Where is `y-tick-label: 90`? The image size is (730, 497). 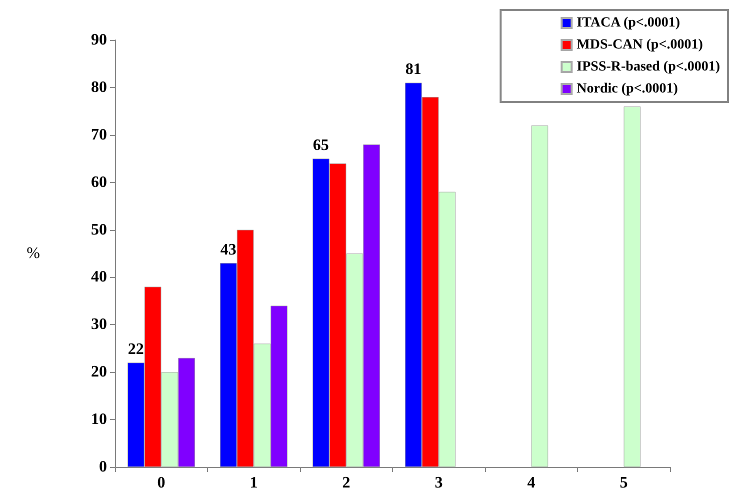
y-tick-label: 90 is located at coordinates (99, 40).